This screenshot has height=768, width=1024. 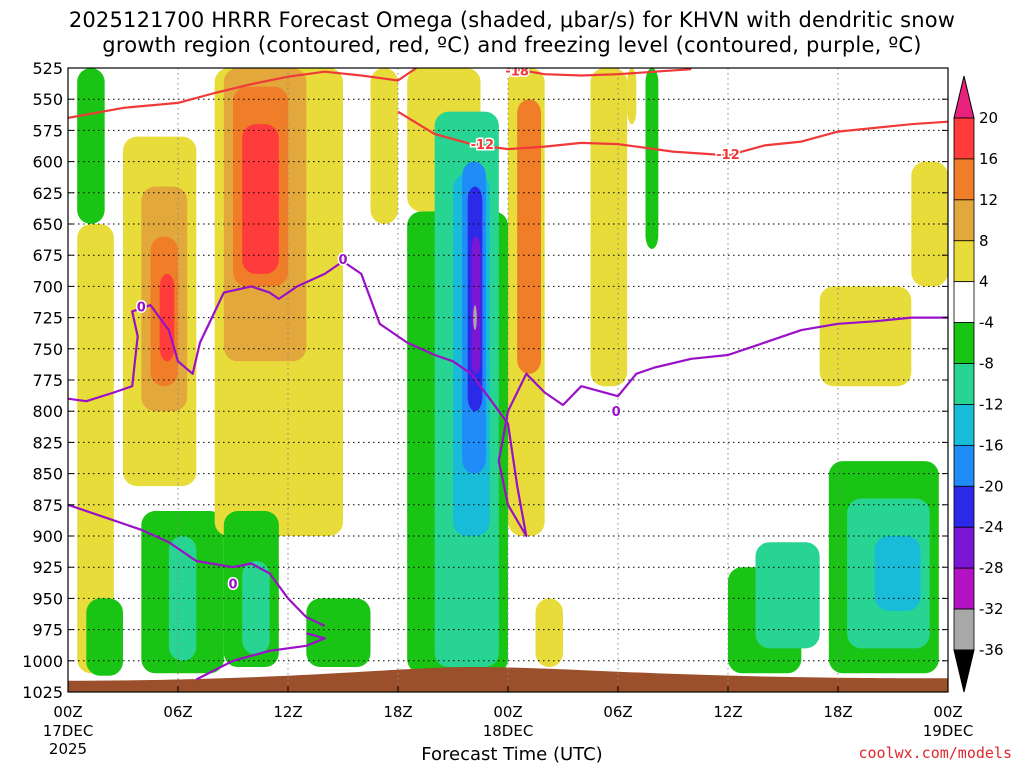 I want to click on y-tick-label: 600, so click(x=47, y=162).